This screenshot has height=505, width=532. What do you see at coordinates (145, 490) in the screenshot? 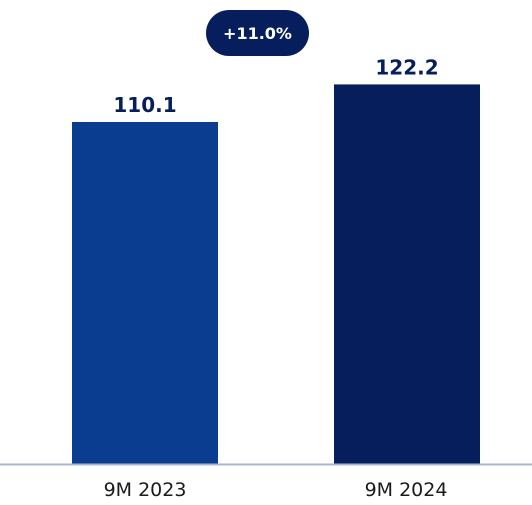
I see `category-label-9m-2023: 9M 2023` at bounding box center [145, 490].